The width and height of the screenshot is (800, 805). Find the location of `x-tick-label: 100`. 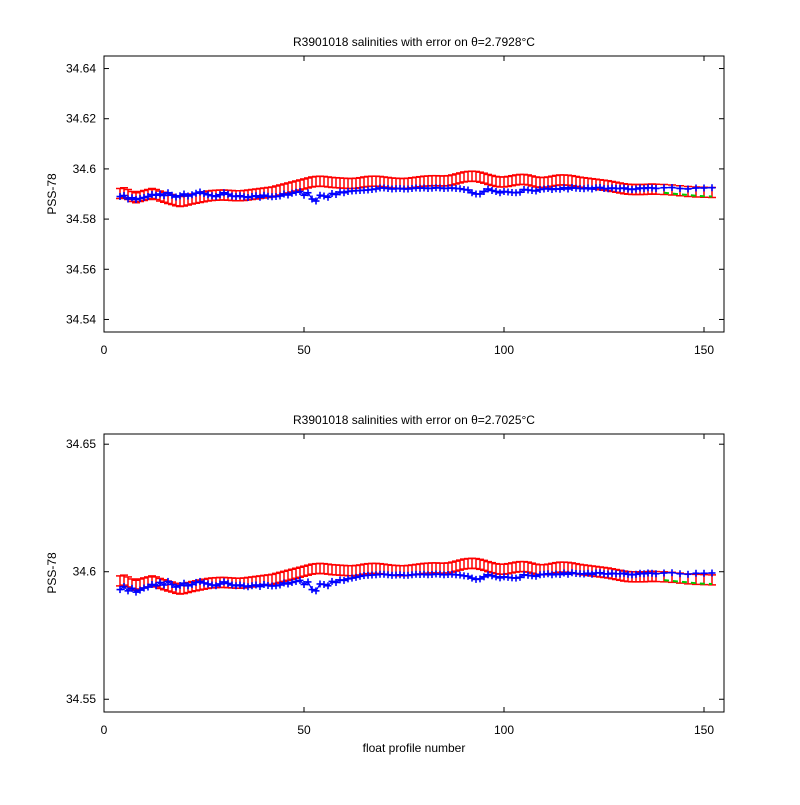

x-tick-label: 100 is located at coordinates (504, 730).